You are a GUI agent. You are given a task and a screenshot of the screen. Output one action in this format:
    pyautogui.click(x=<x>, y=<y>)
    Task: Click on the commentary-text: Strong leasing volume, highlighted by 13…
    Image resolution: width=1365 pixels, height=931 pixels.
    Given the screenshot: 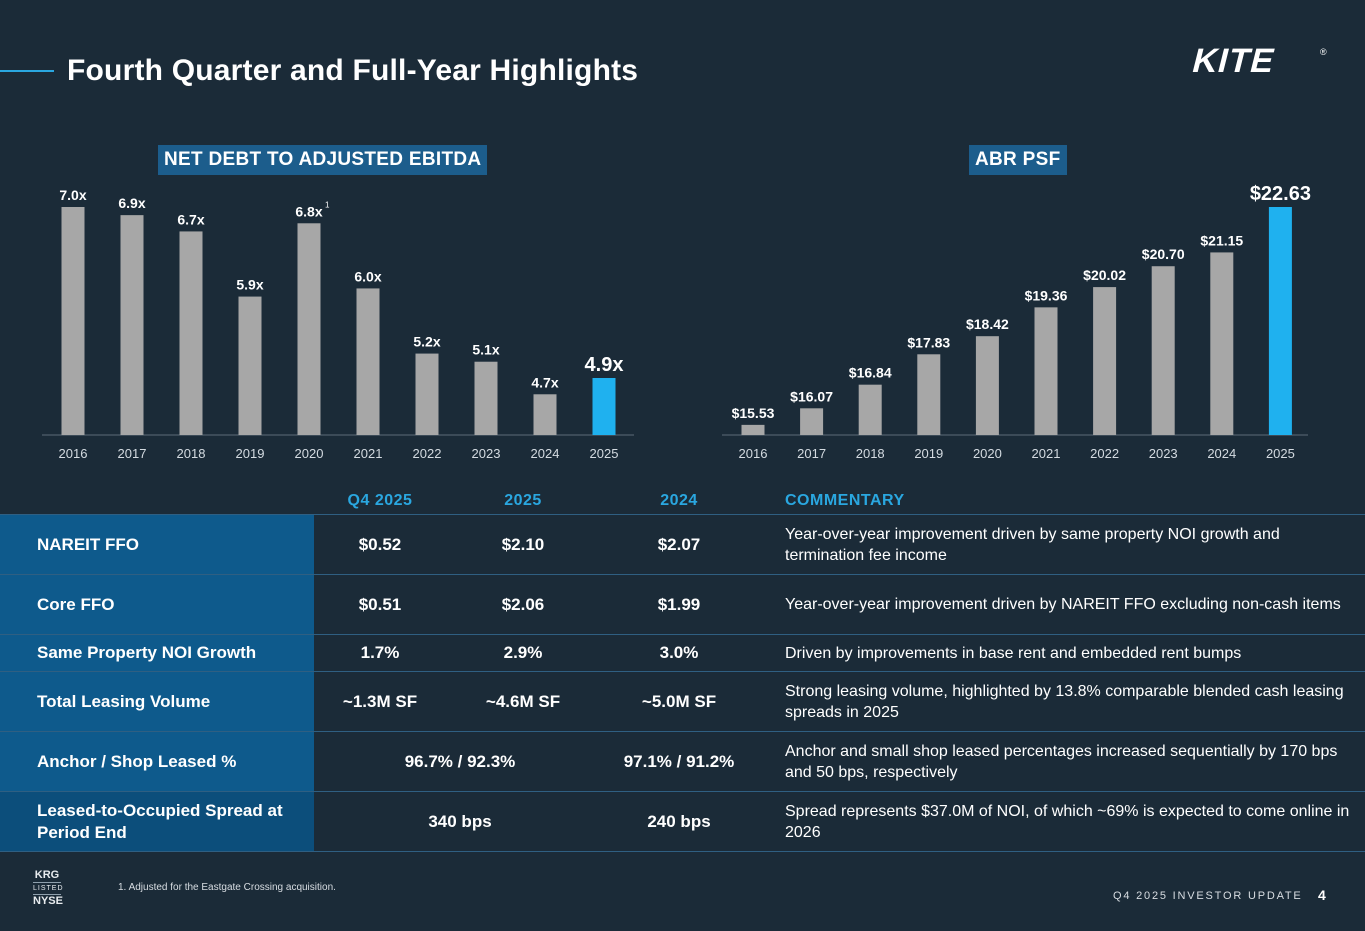 What is the action you would take?
    pyautogui.click(x=1064, y=701)
    